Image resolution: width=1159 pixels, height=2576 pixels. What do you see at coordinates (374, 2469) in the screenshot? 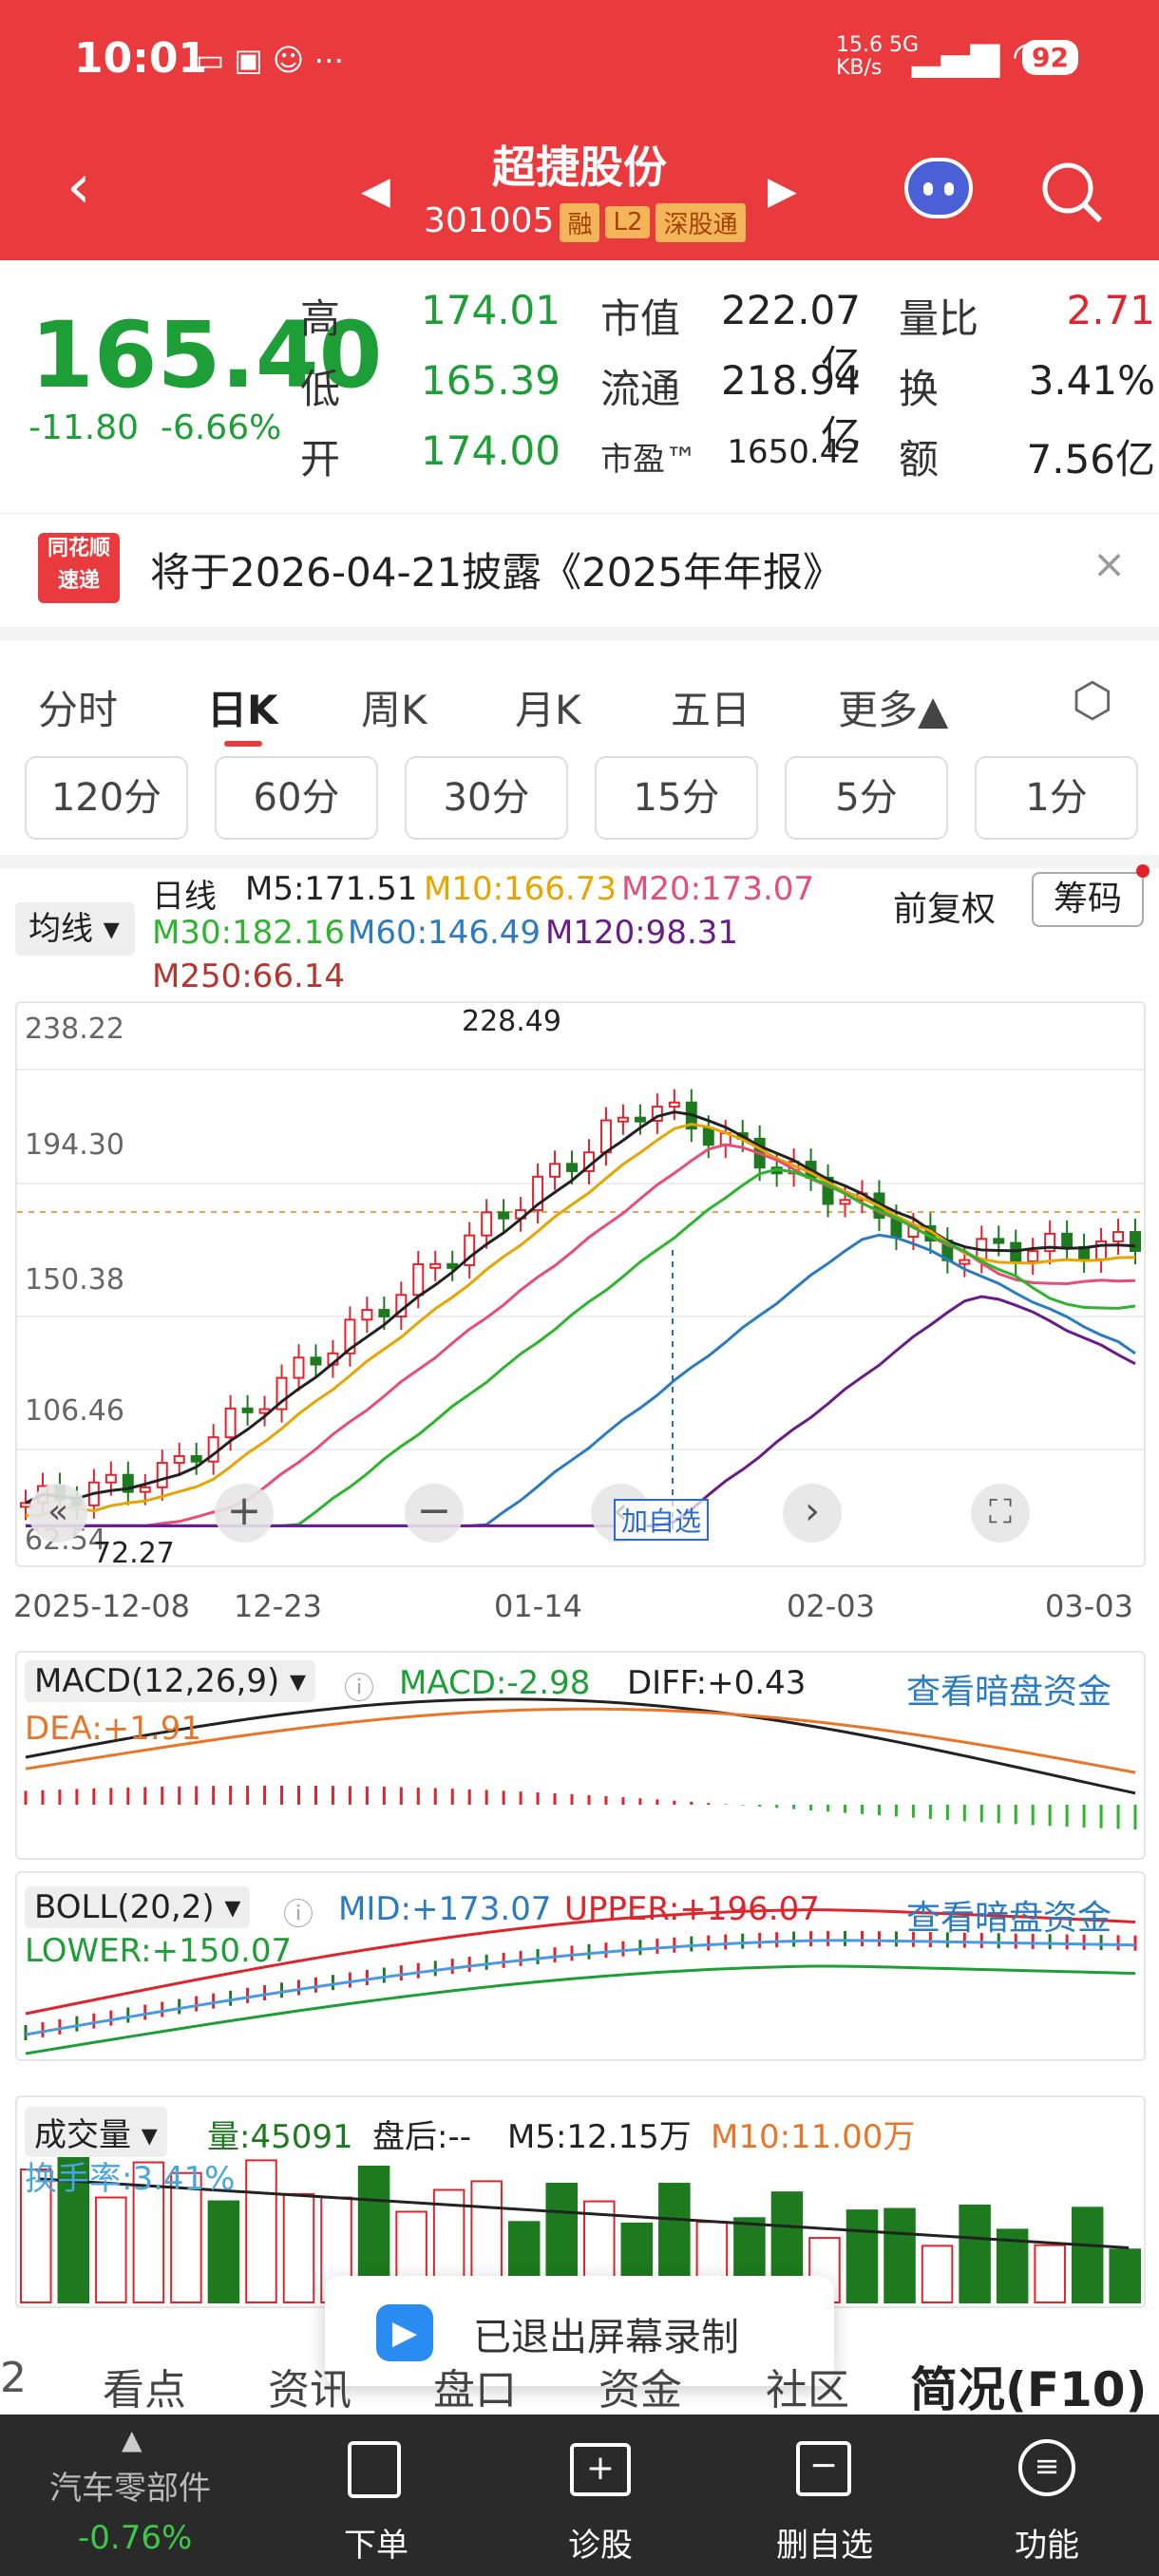
I see `order-icon` at bounding box center [374, 2469].